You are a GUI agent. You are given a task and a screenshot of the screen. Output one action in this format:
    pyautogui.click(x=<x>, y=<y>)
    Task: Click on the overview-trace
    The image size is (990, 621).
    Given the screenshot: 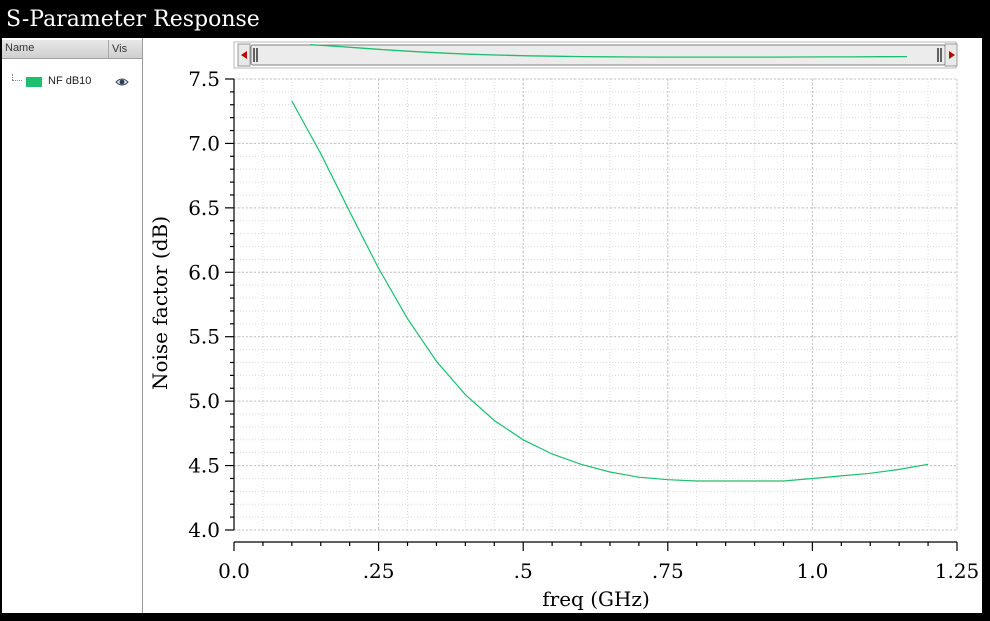 What is the action you would take?
    pyautogui.click(x=608, y=51)
    